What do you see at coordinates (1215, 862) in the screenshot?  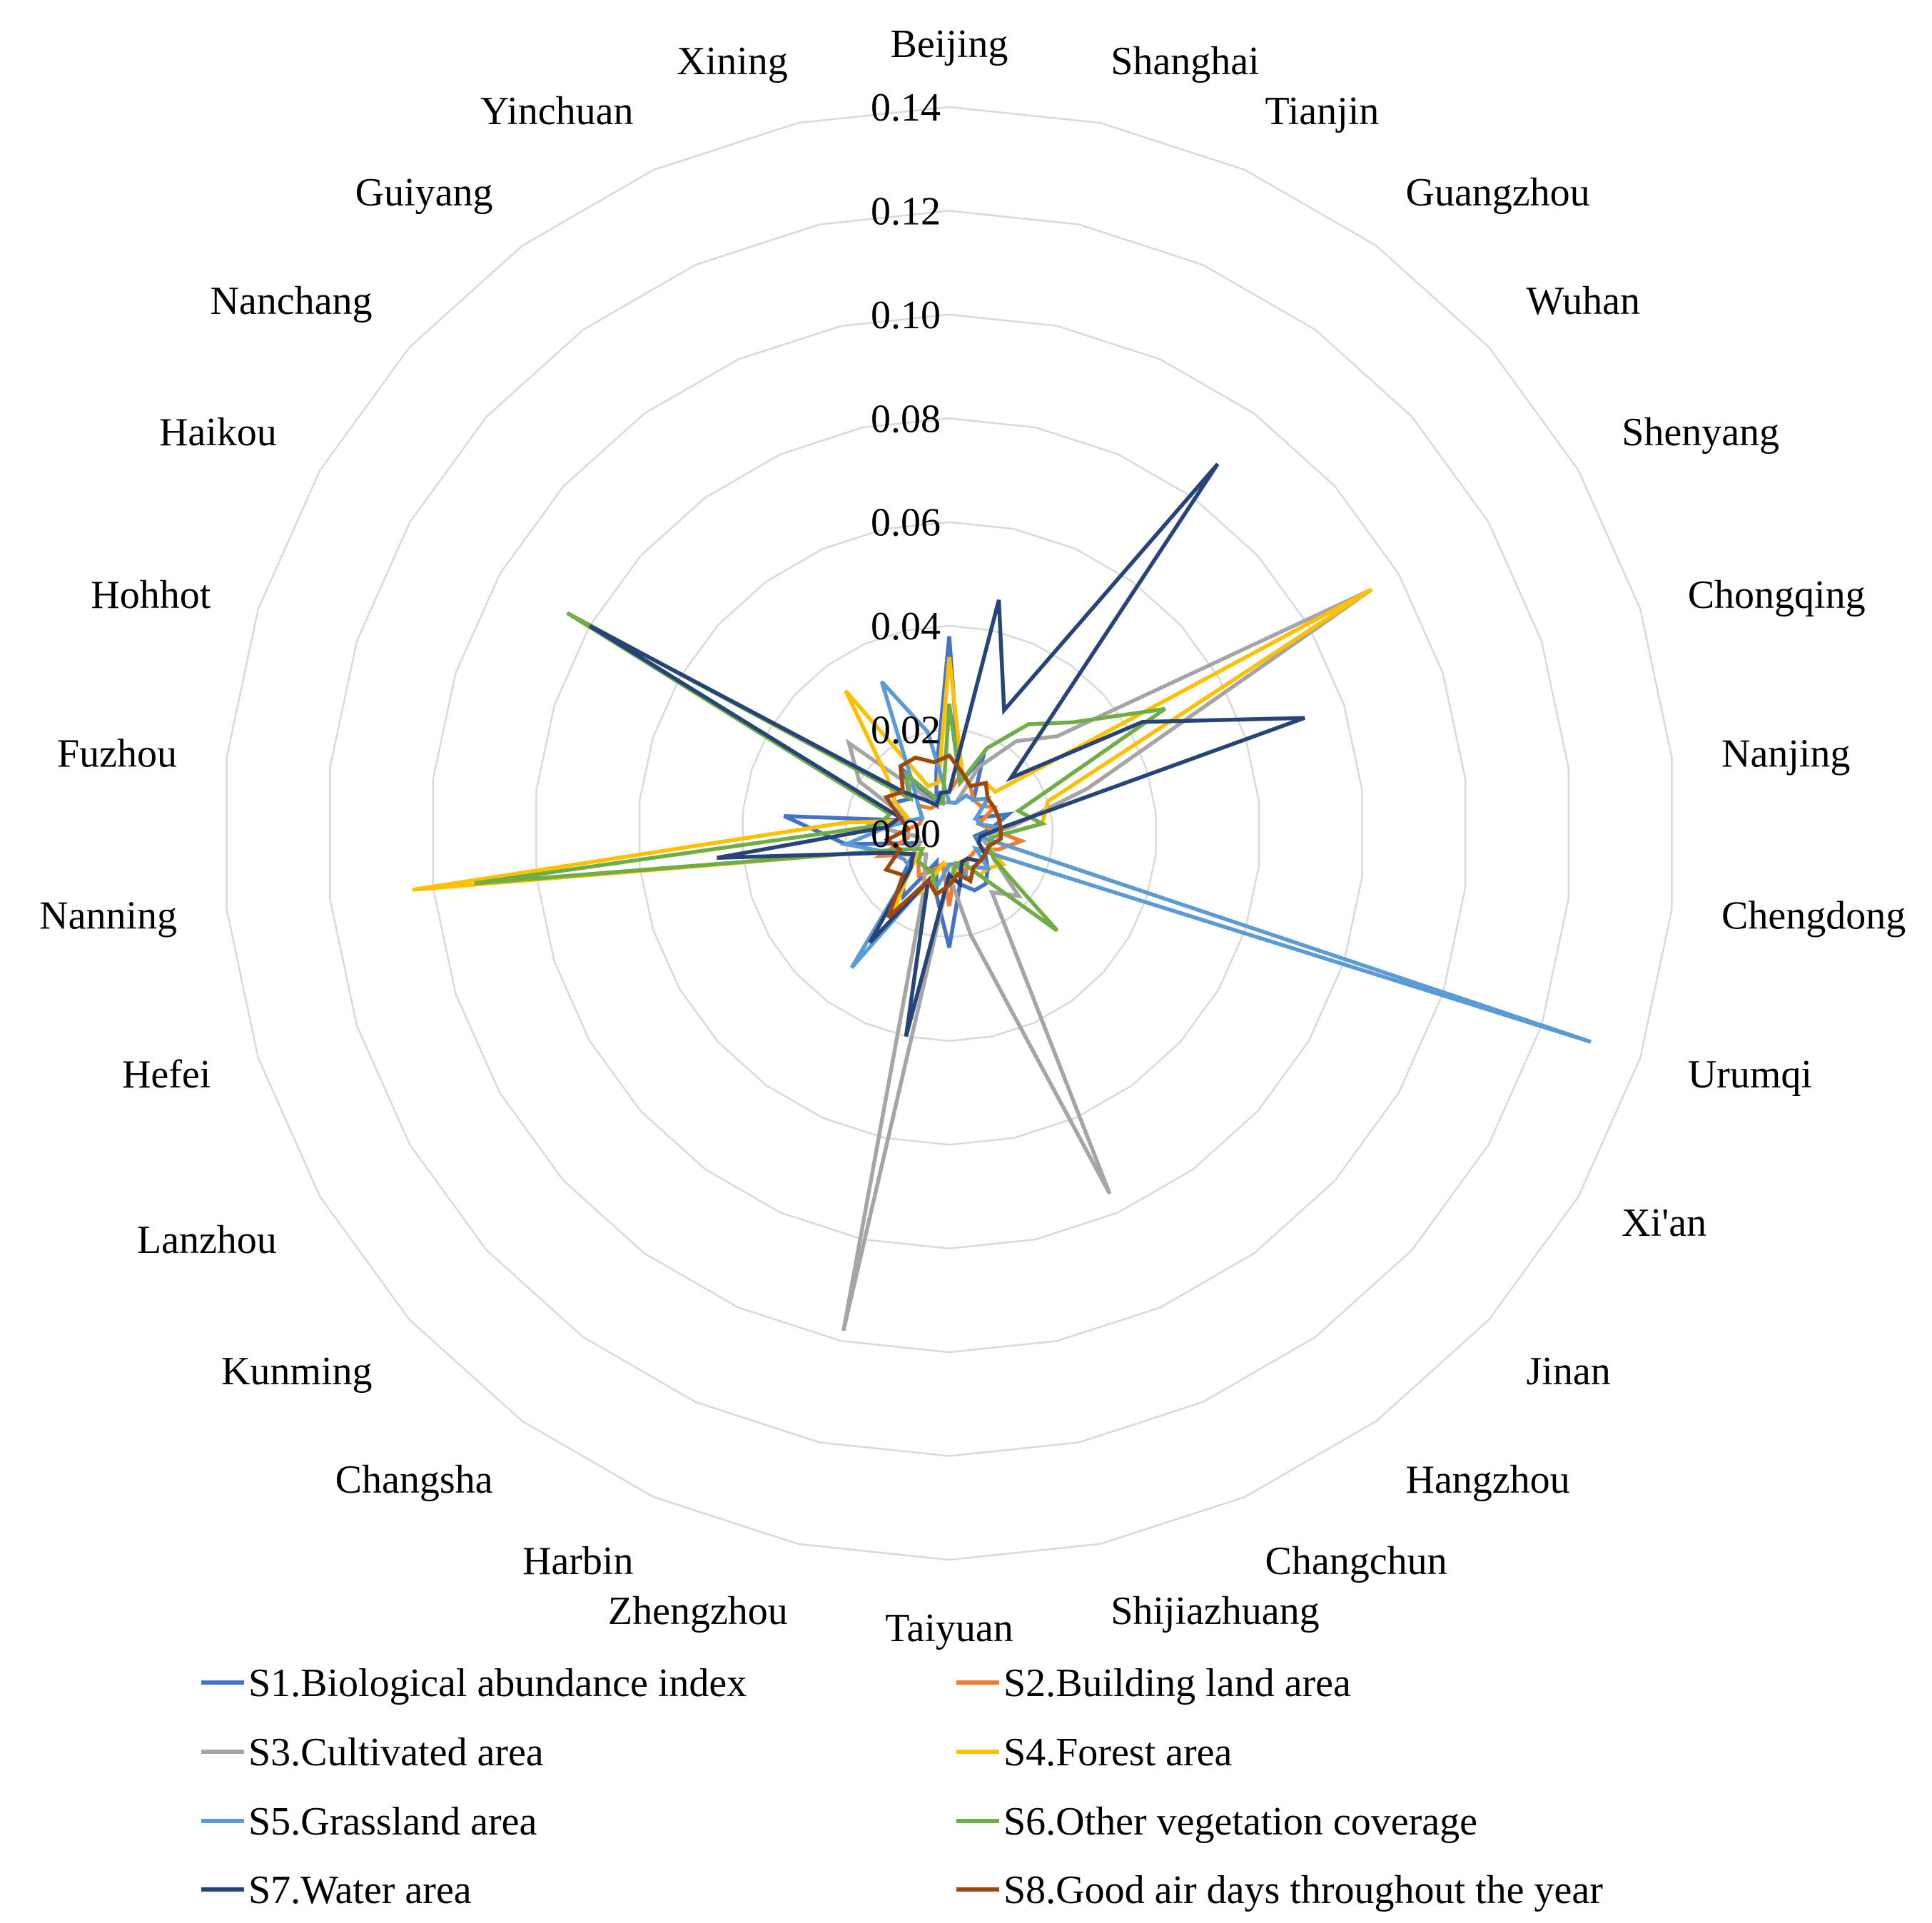 I see `series-5-line` at bounding box center [1215, 862].